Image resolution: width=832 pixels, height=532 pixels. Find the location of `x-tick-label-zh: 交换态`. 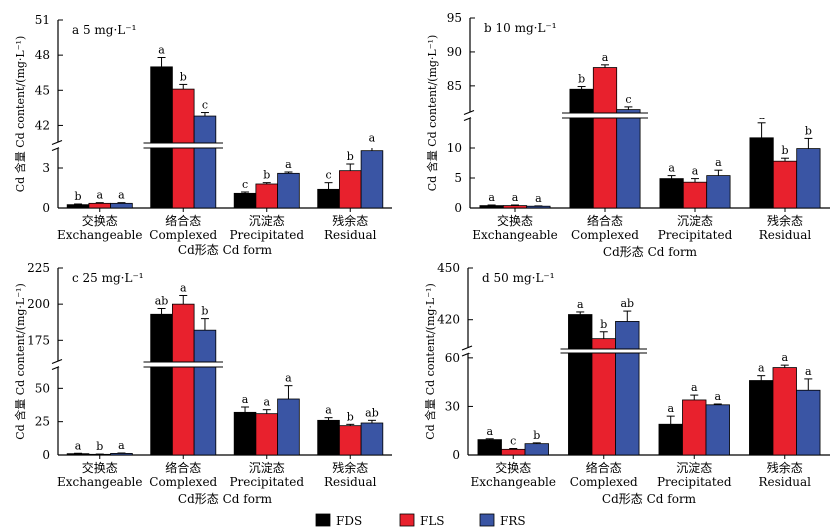

x-tick-label-zh: 交换态 is located at coordinates (513, 467).